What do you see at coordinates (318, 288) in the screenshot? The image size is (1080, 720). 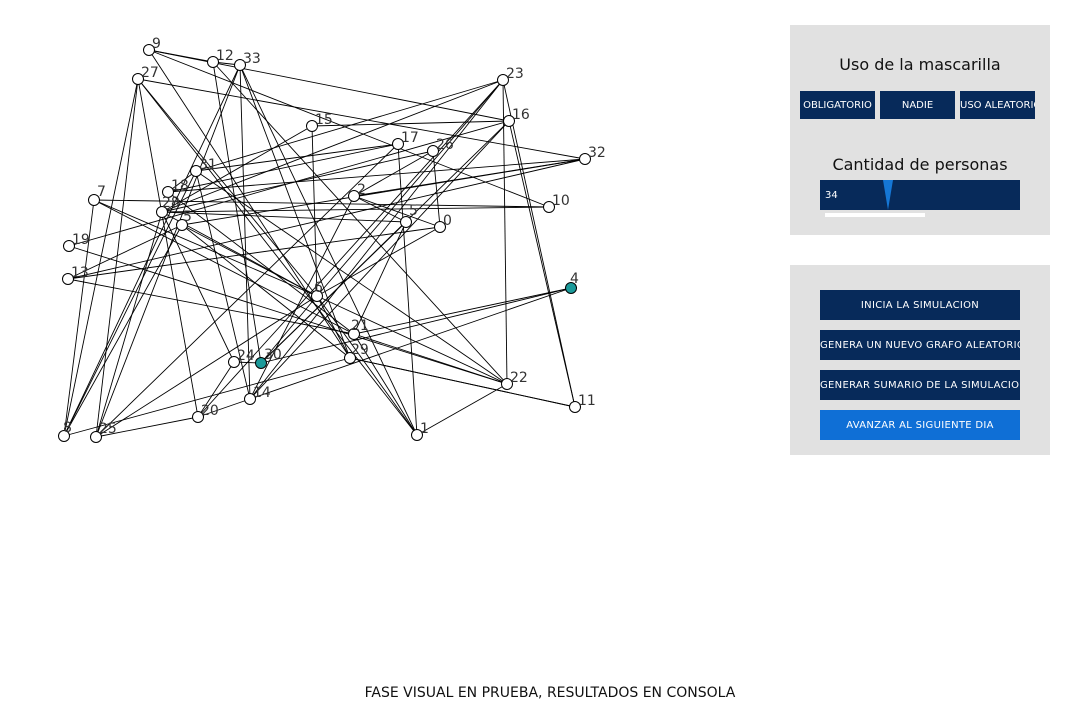 I see `node-label: 6` at bounding box center [318, 288].